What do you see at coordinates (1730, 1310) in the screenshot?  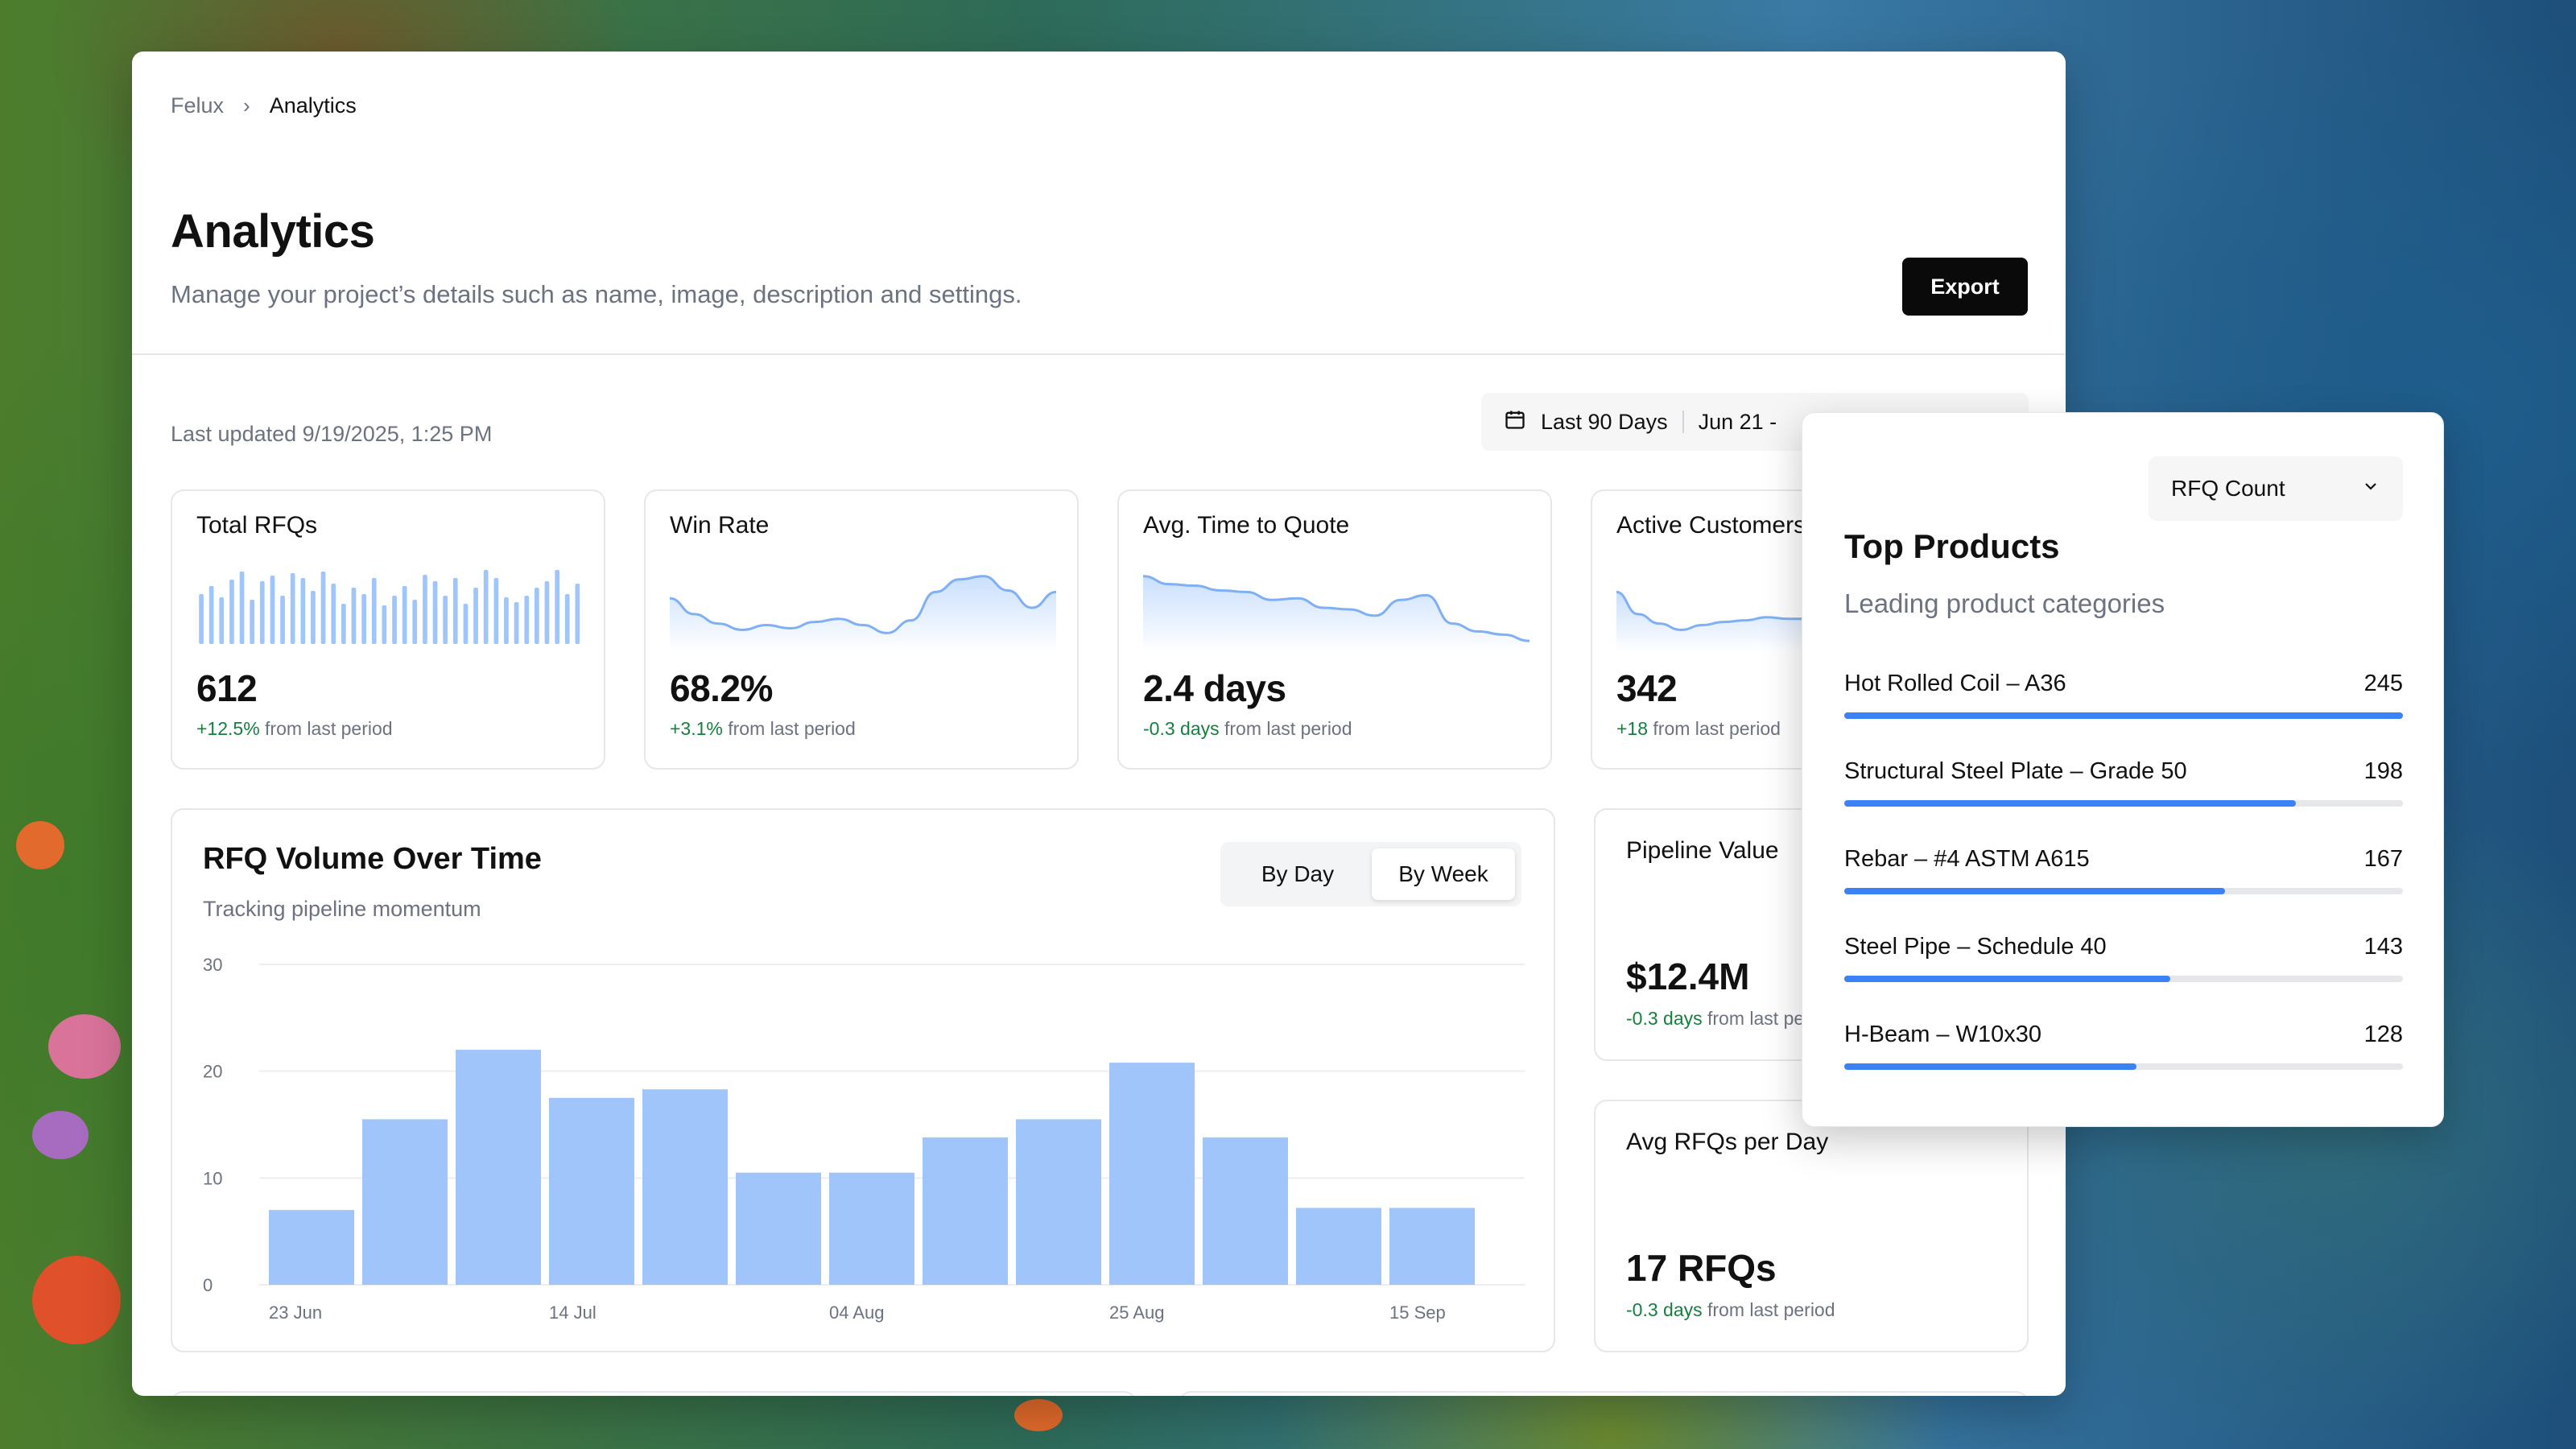 I see `side-card-delta: -0.3 days from last period` at bounding box center [1730, 1310].